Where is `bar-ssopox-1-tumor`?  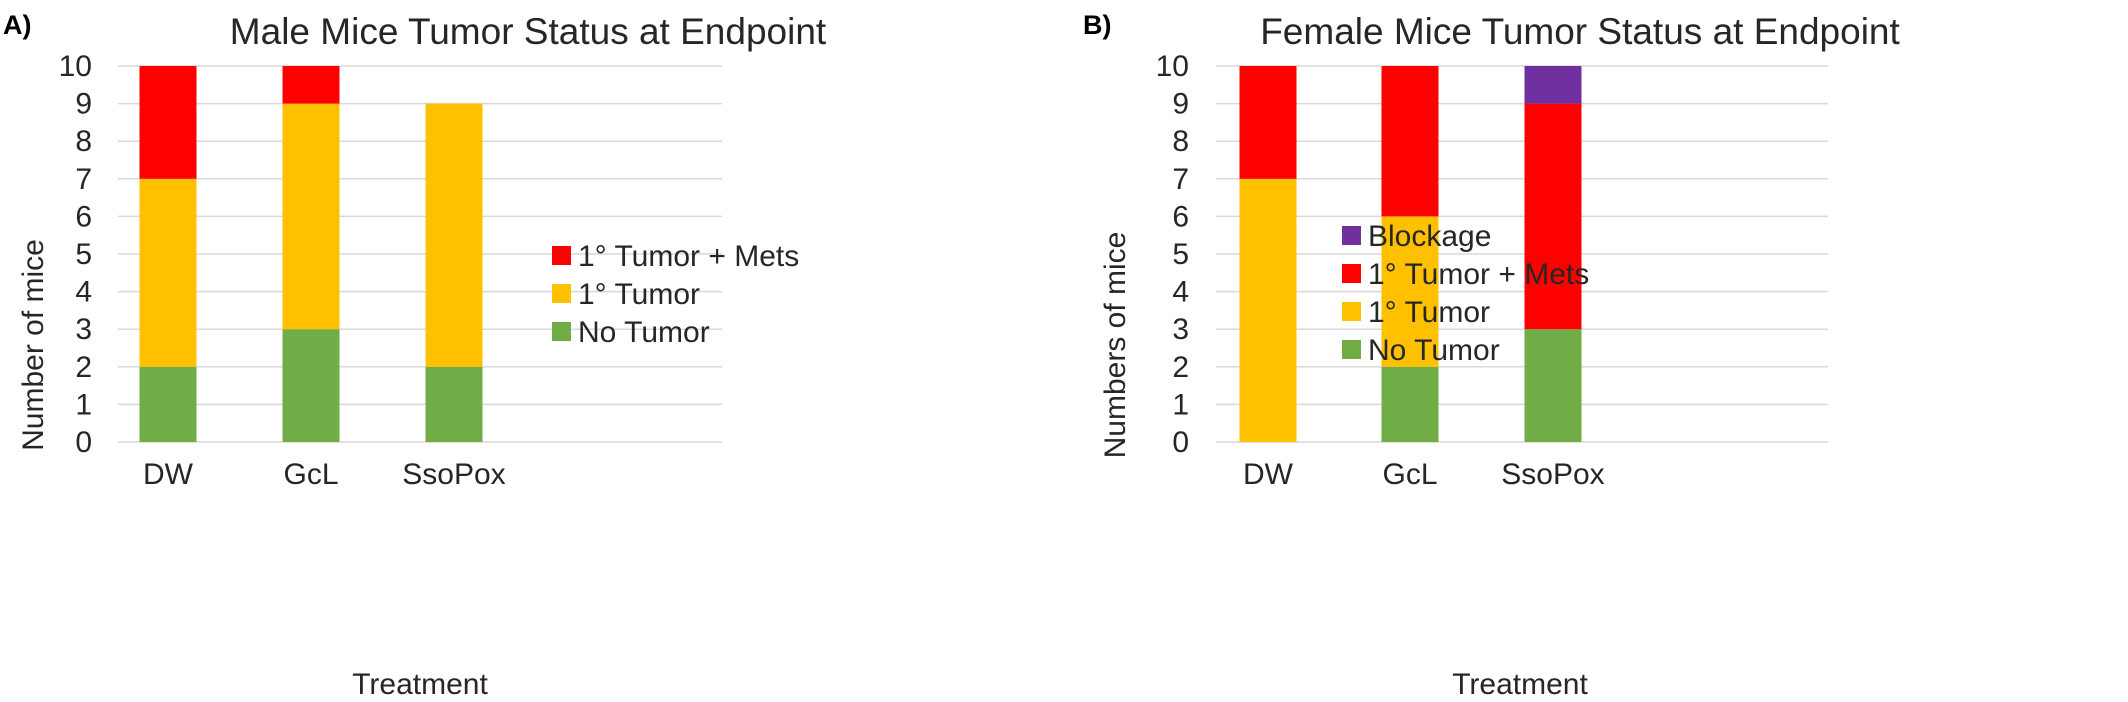 bar-ssopox-1-tumor is located at coordinates (454, 235).